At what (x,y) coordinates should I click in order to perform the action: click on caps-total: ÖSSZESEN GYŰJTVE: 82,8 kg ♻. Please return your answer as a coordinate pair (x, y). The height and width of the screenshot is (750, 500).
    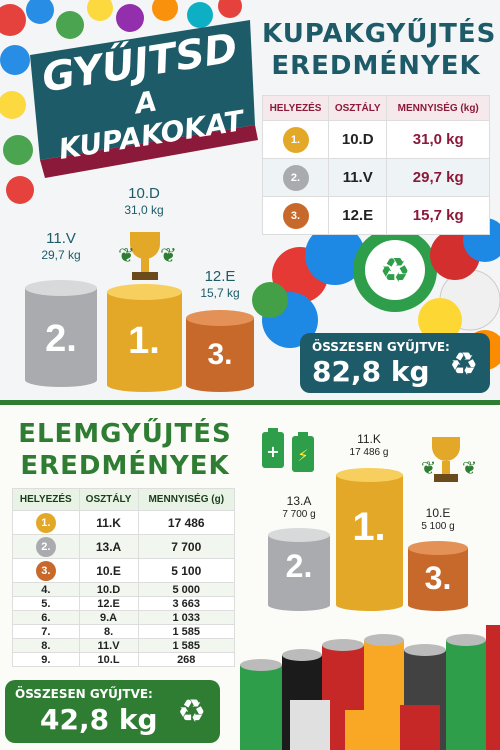
    Looking at the image, I should click on (395, 363).